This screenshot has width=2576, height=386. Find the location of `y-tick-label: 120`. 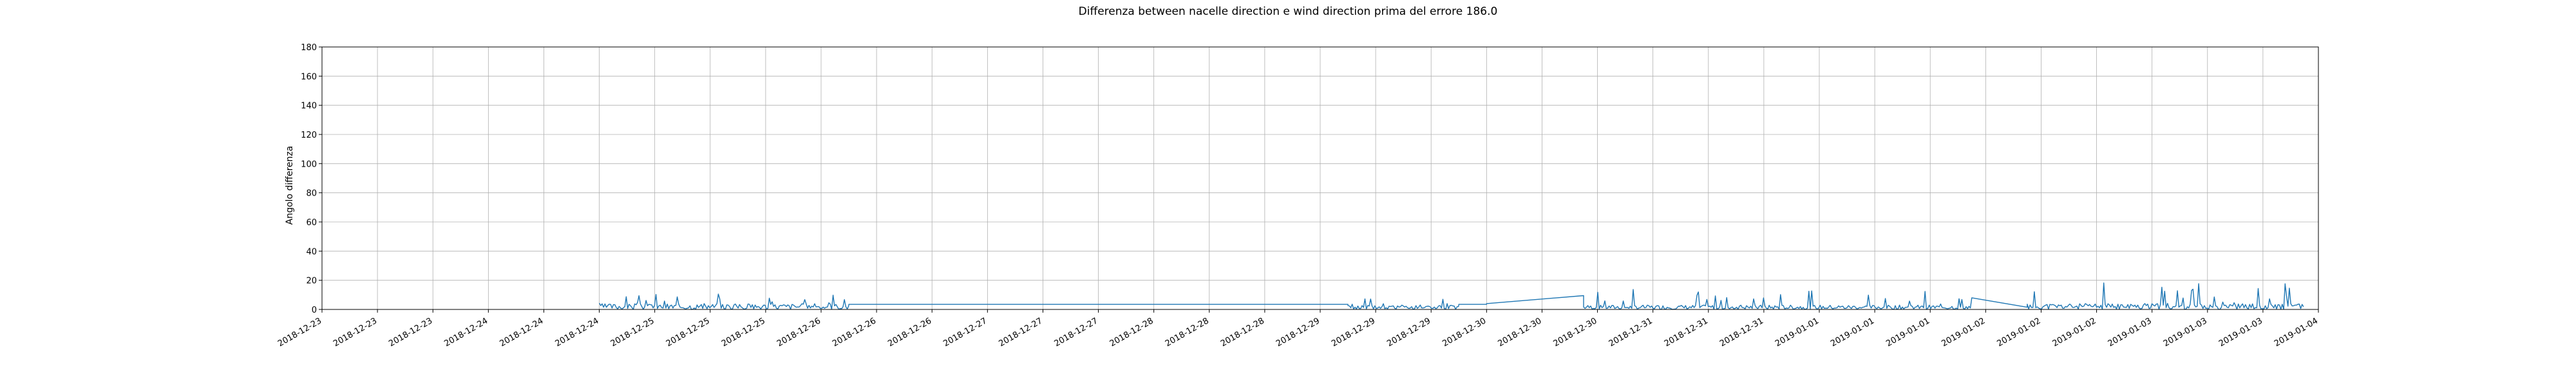

y-tick-label: 120 is located at coordinates (309, 135).